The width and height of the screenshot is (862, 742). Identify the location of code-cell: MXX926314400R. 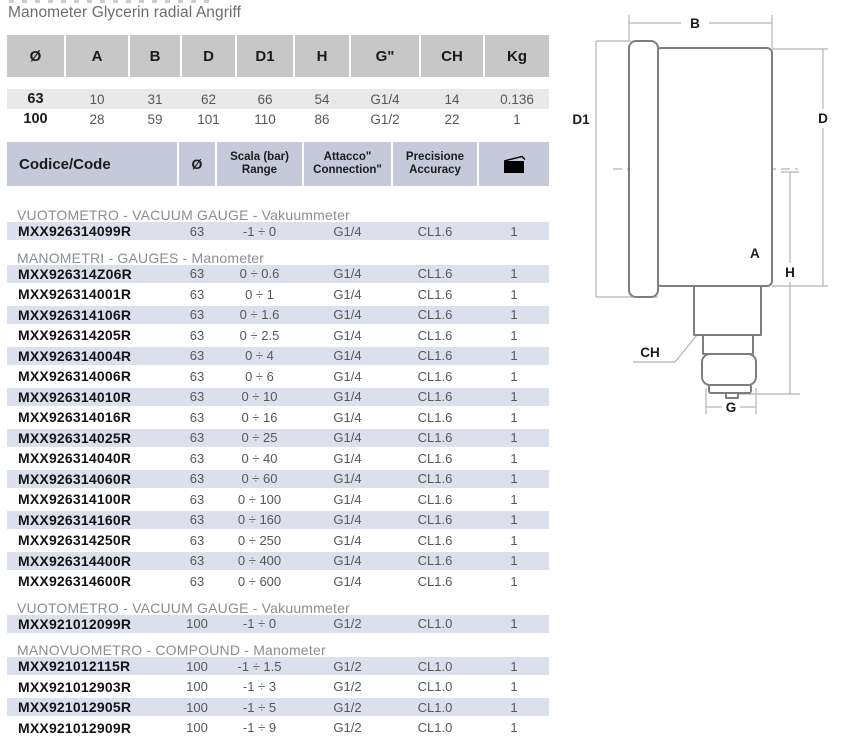
(75, 560).